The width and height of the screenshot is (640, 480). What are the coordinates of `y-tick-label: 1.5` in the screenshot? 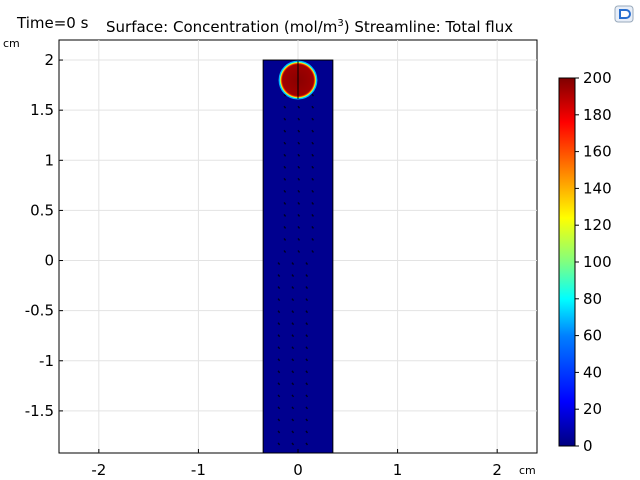 It's located at (42, 110).